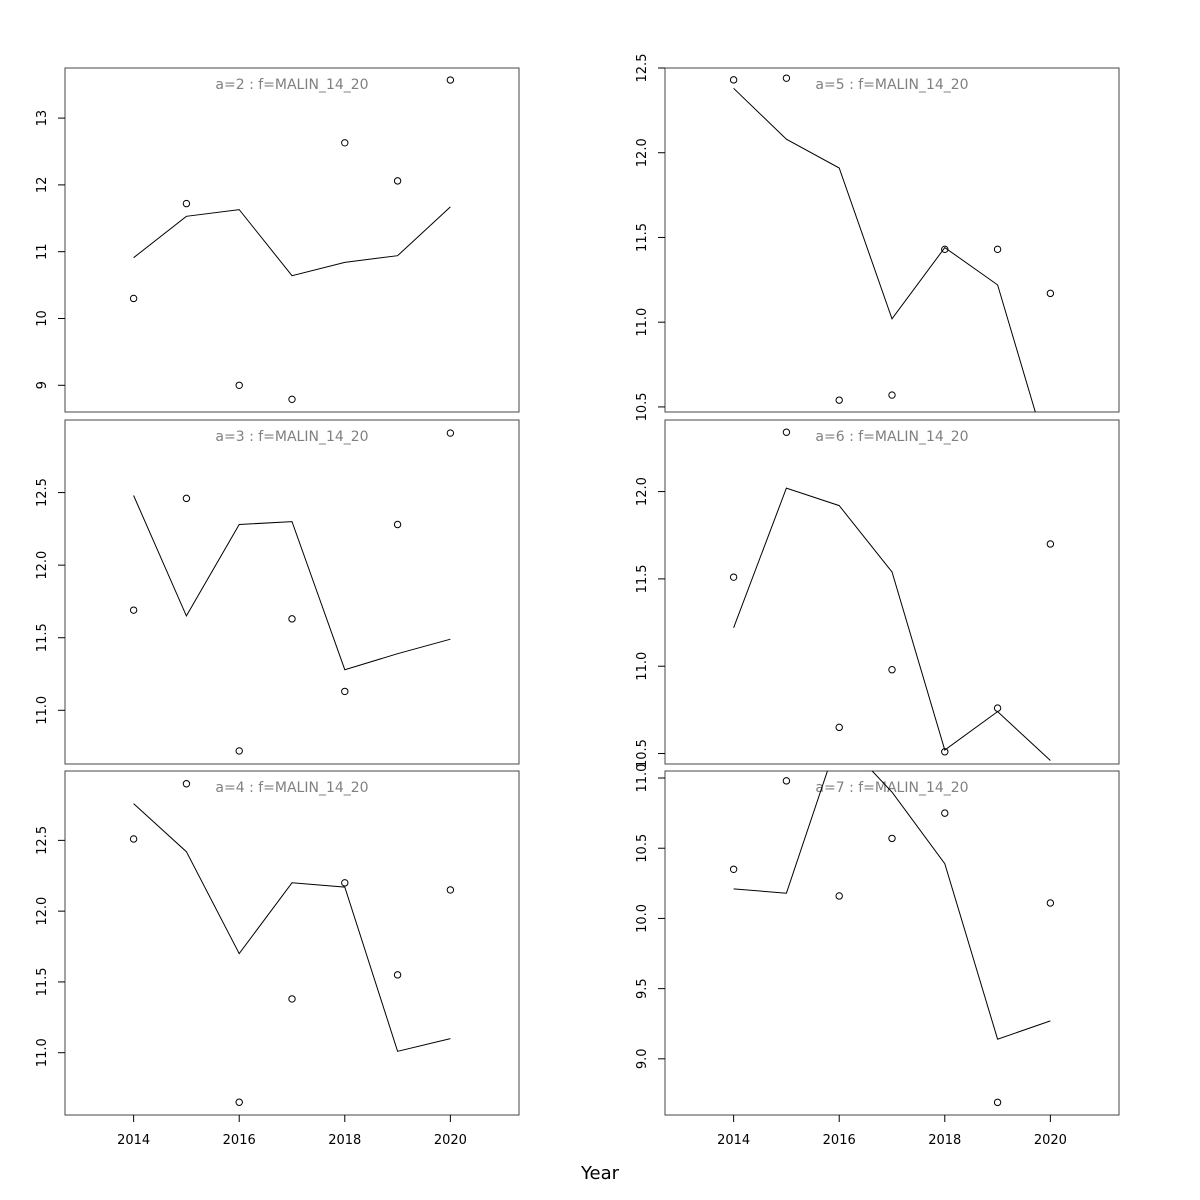 The height and width of the screenshot is (1200, 1200). Describe the element at coordinates (600, 1173) in the screenshot. I see `x-axis-label: Year` at that location.